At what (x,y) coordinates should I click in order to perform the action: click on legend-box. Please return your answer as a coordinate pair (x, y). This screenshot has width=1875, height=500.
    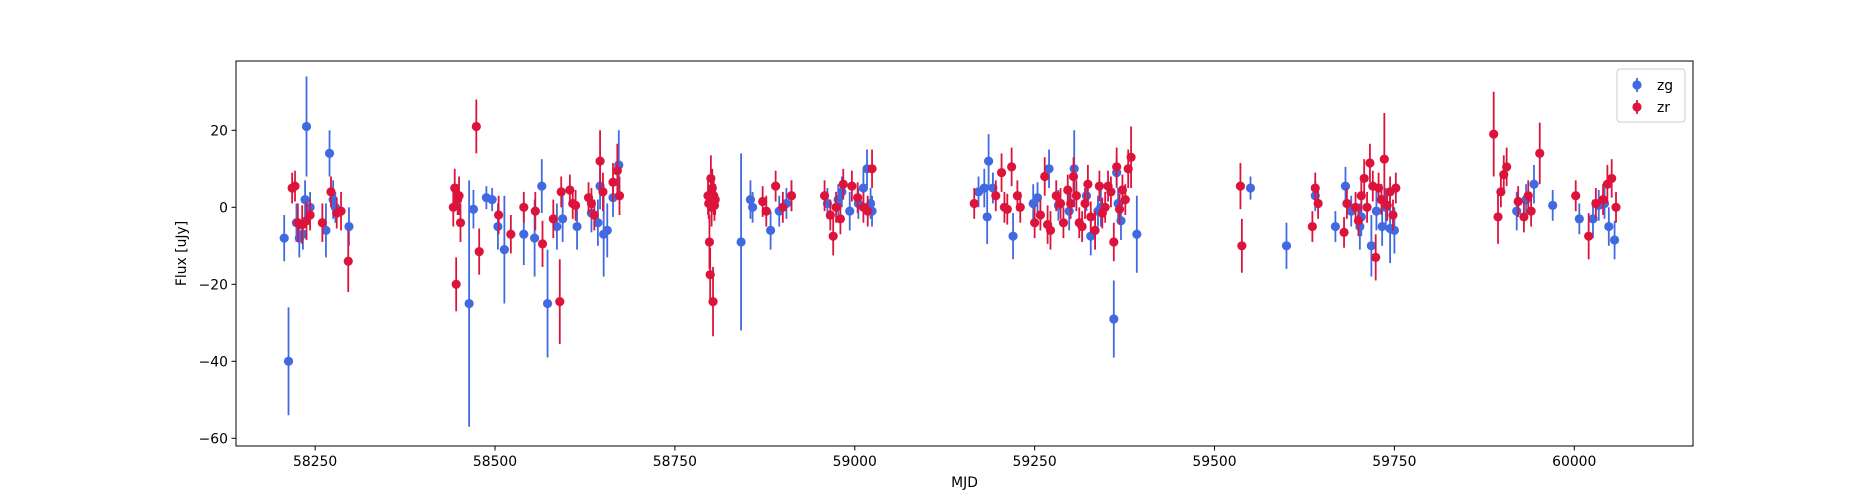
    Looking at the image, I should click on (1651, 95).